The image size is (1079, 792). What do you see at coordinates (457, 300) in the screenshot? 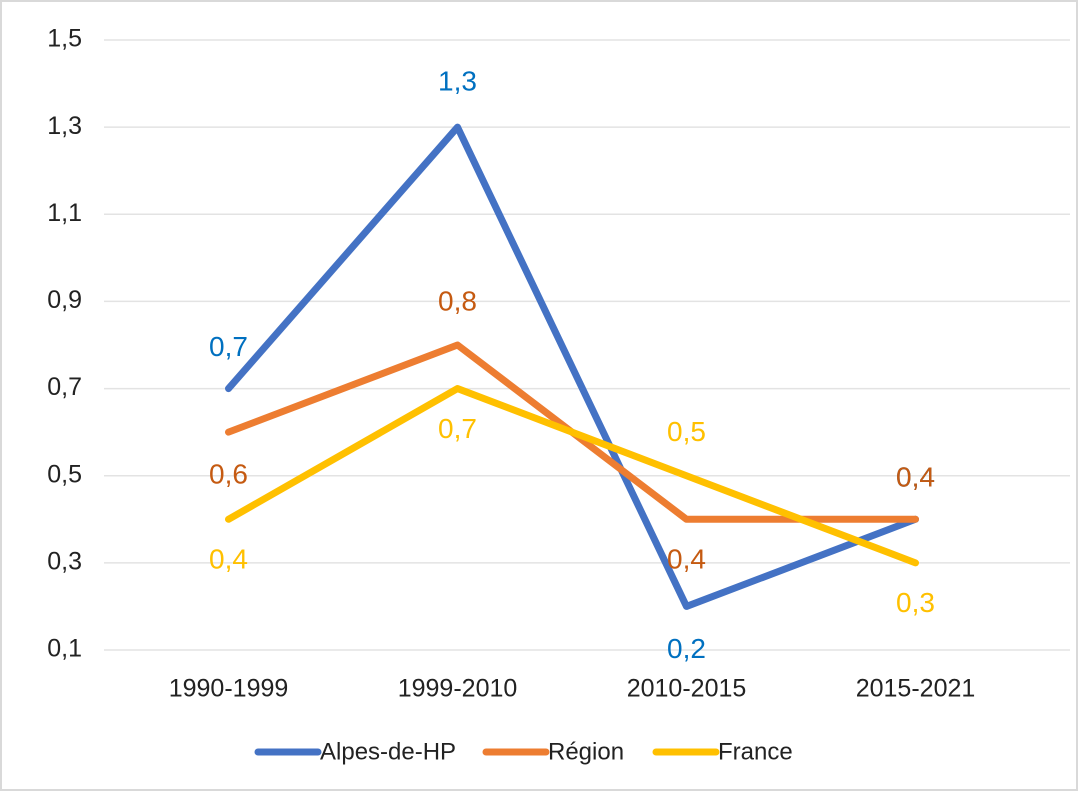
I see `data-label: 0,8` at bounding box center [457, 300].